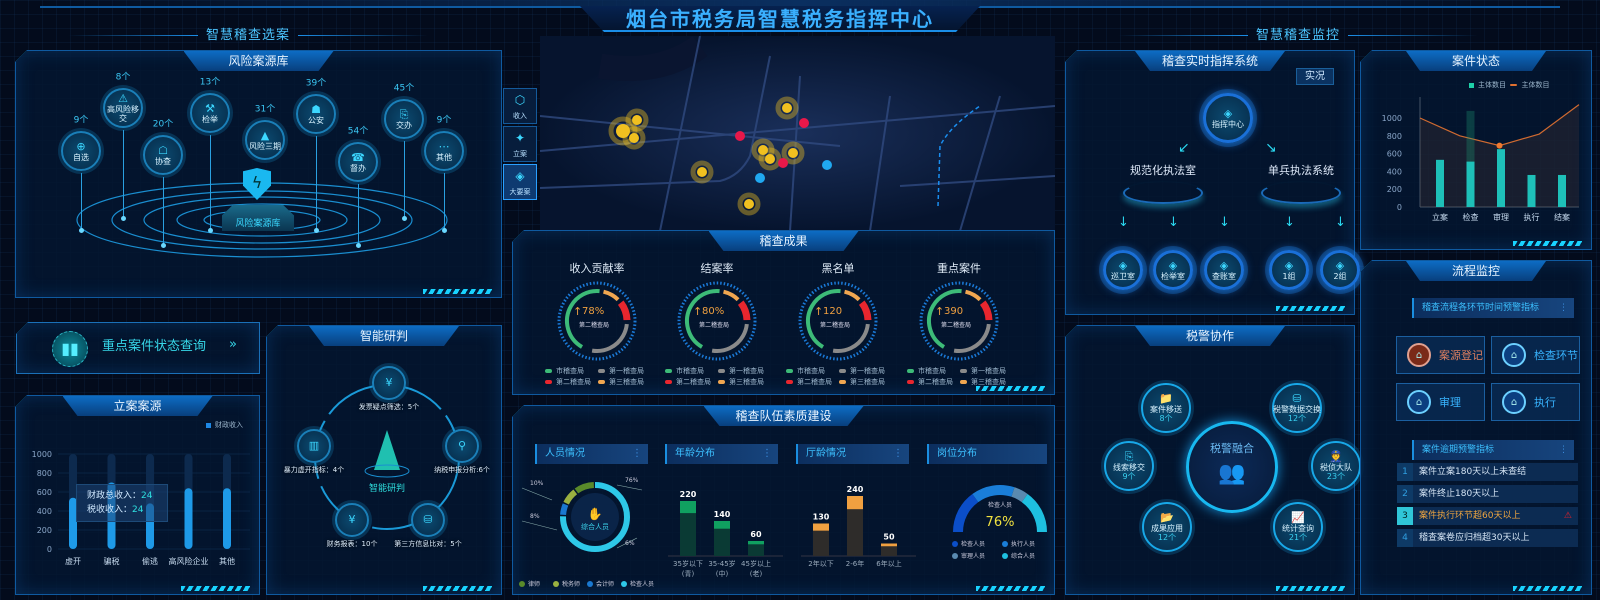 The width and height of the screenshot is (1600, 600). I want to click on risk-node-label: 风险三期, so click(265, 146).